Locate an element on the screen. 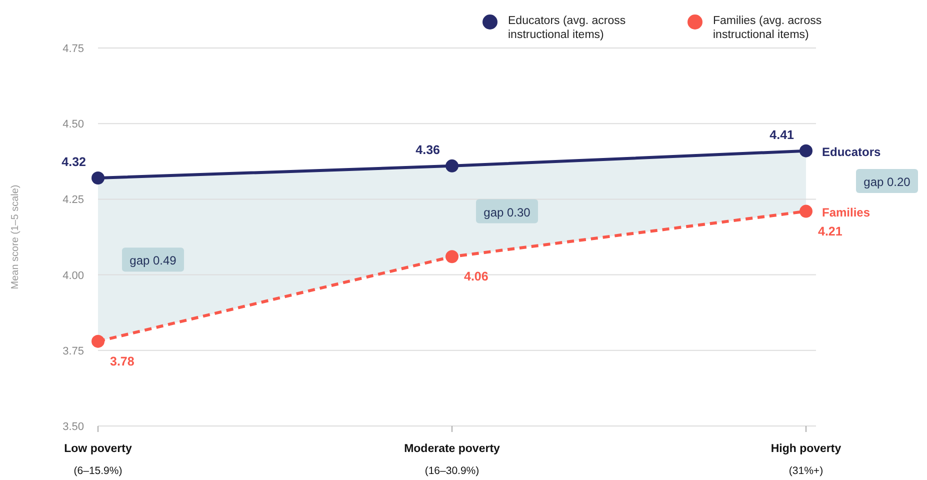  data-label: 4.41 is located at coordinates (782, 135).